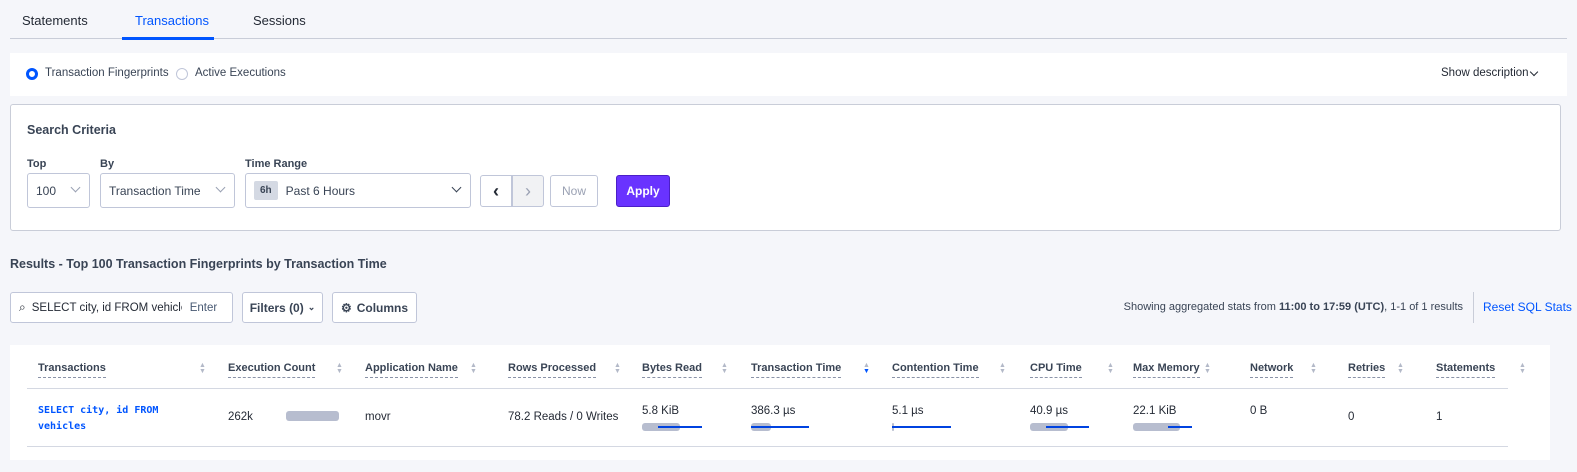  I want to click on chevron-left-icon: ‹, so click(496, 190).